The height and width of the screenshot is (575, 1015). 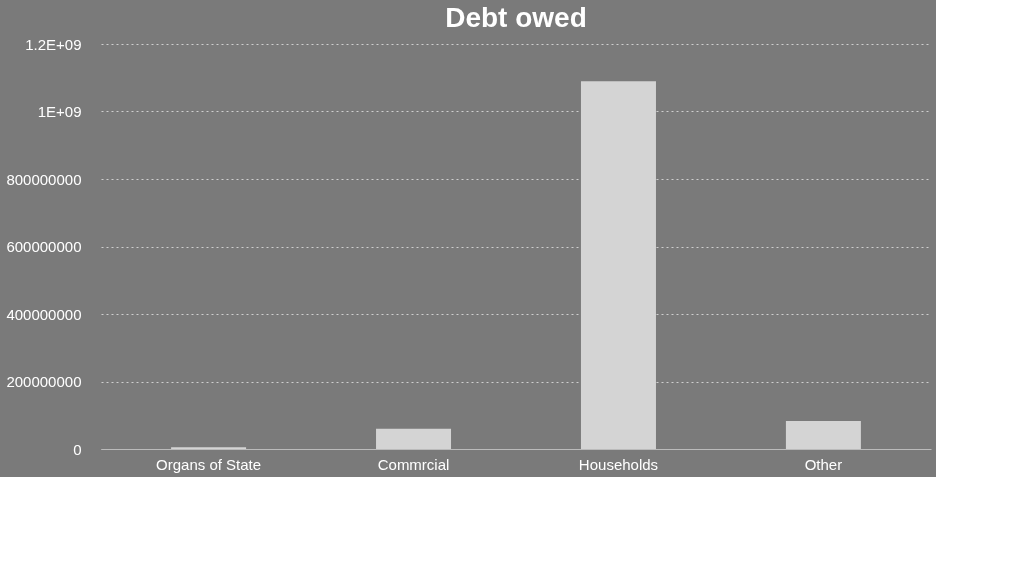 I want to click on chart-title: Debt owed, so click(x=516, y=17).